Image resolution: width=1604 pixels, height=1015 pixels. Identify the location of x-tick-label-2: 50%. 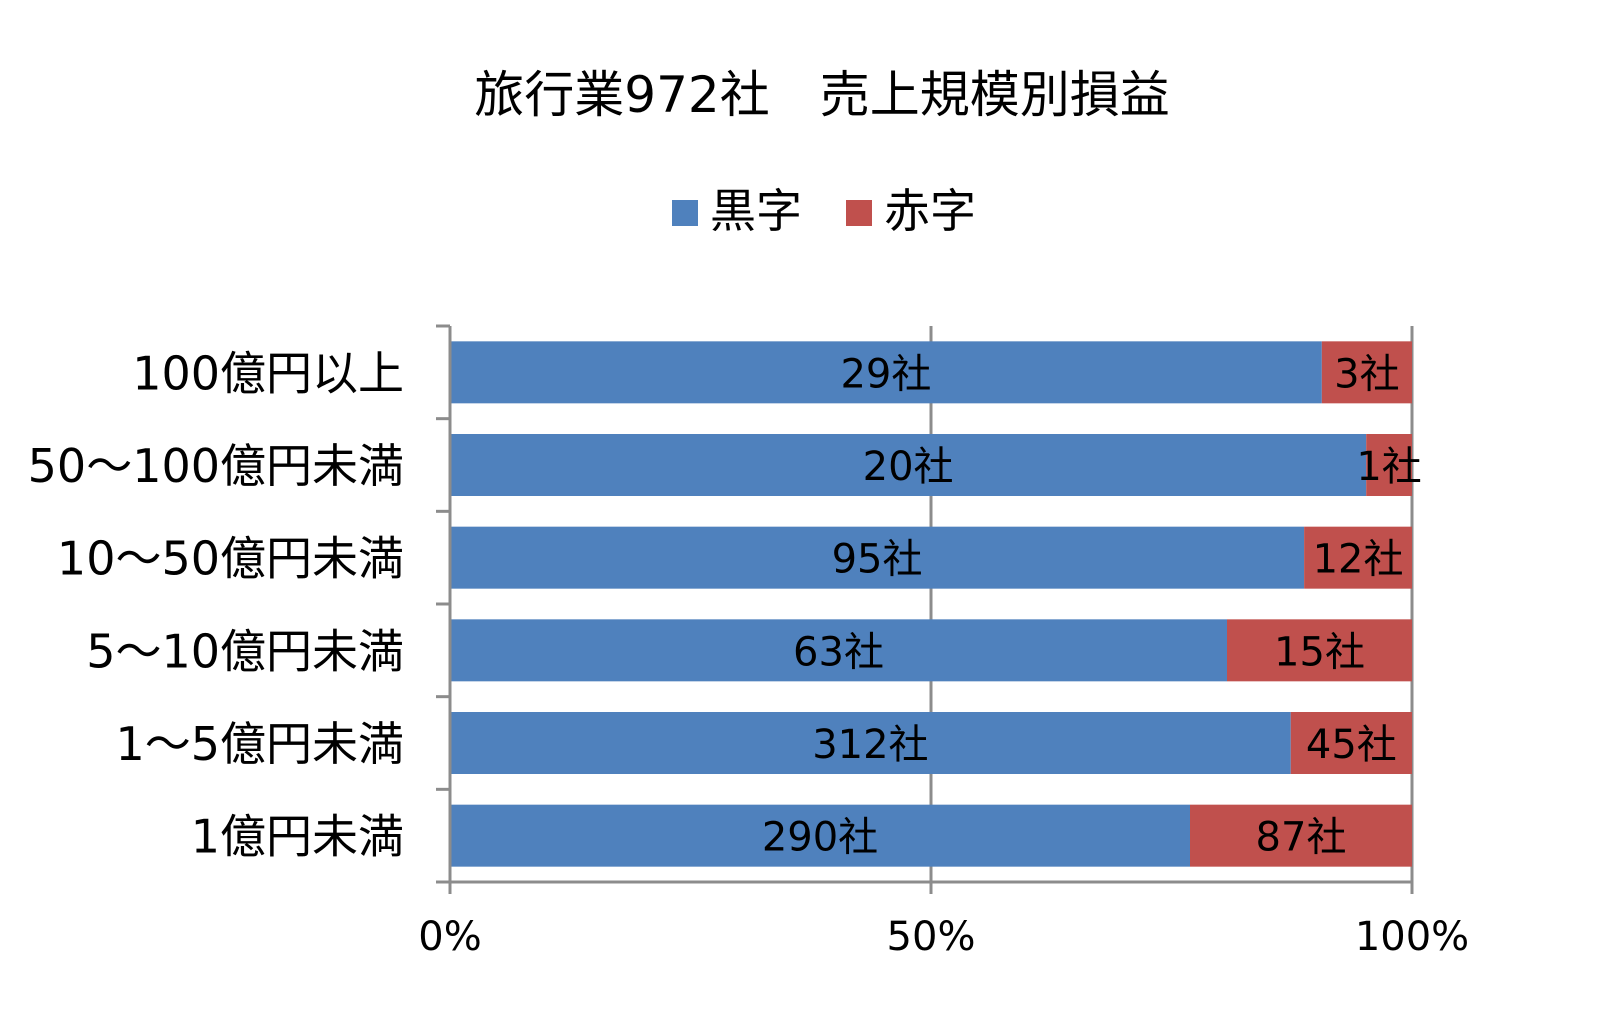
(931, 937).